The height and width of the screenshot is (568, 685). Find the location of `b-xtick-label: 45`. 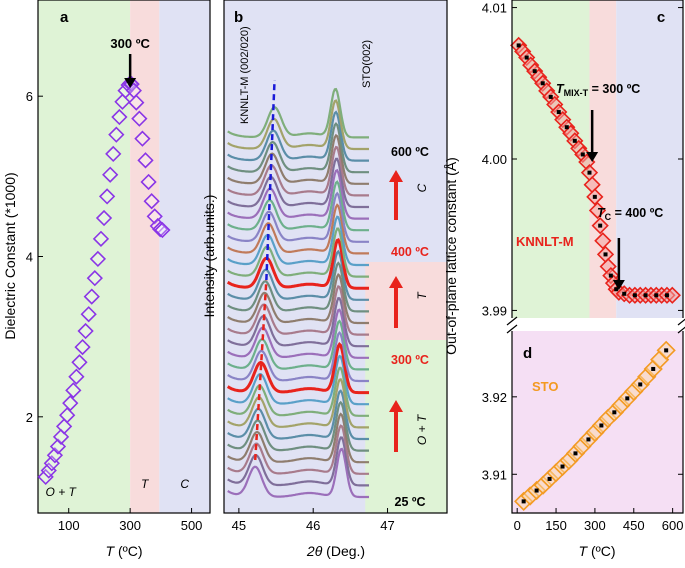

b-xtick-label: 45 is located at coordinates (239, 525).